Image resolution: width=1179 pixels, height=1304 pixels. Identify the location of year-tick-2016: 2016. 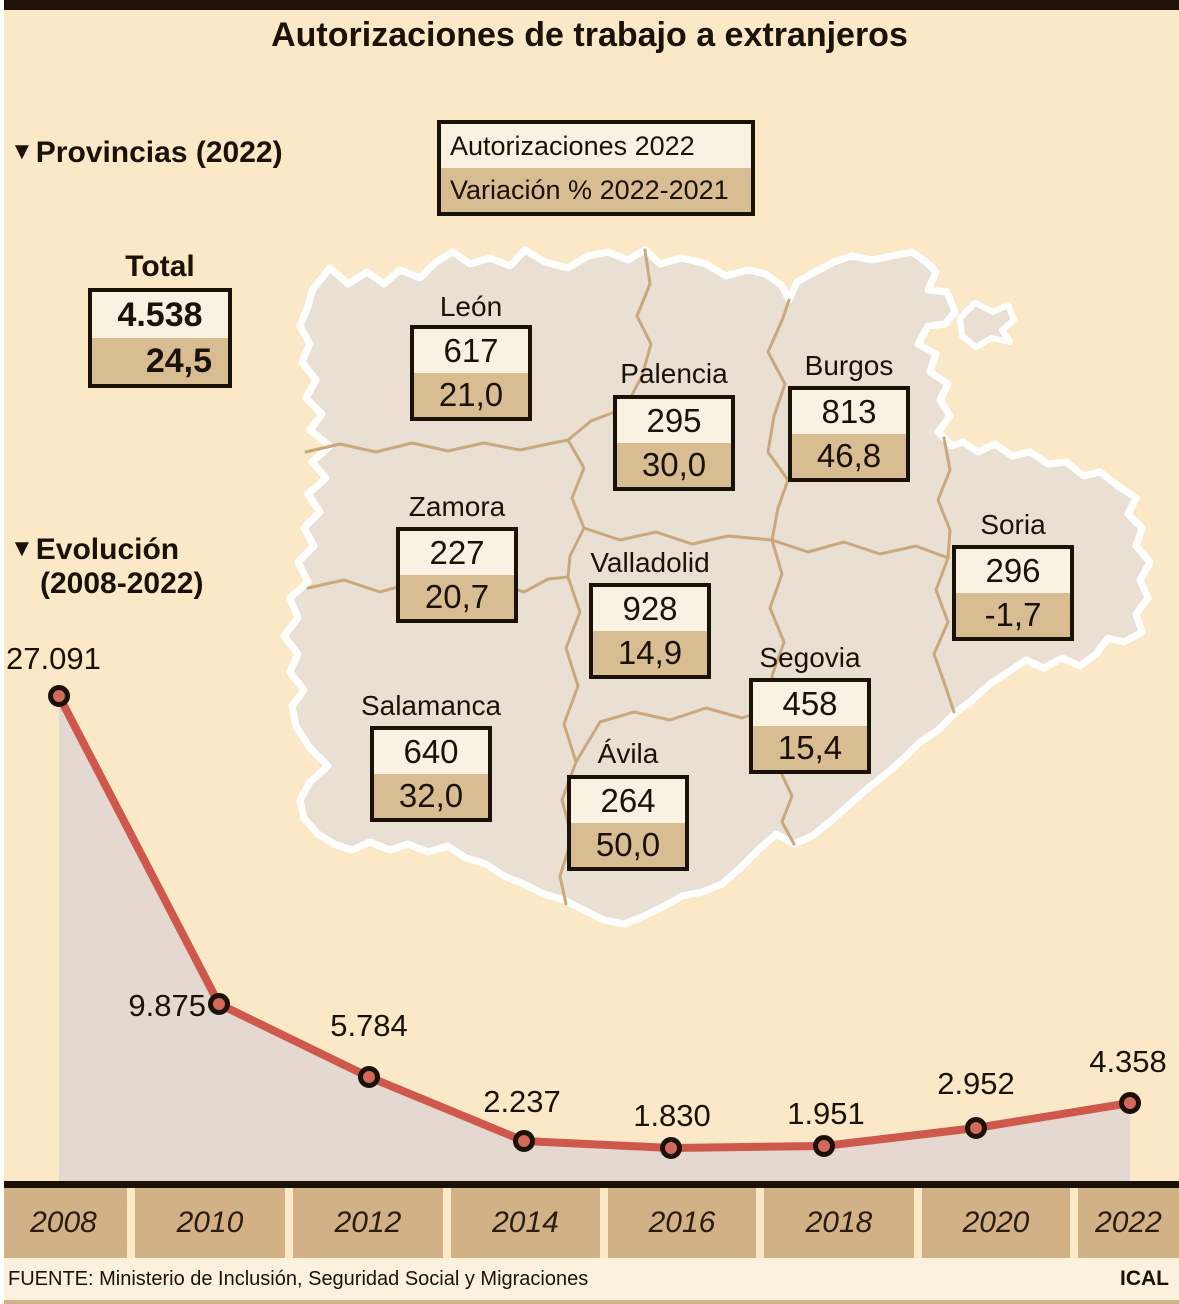
(682, 1223).